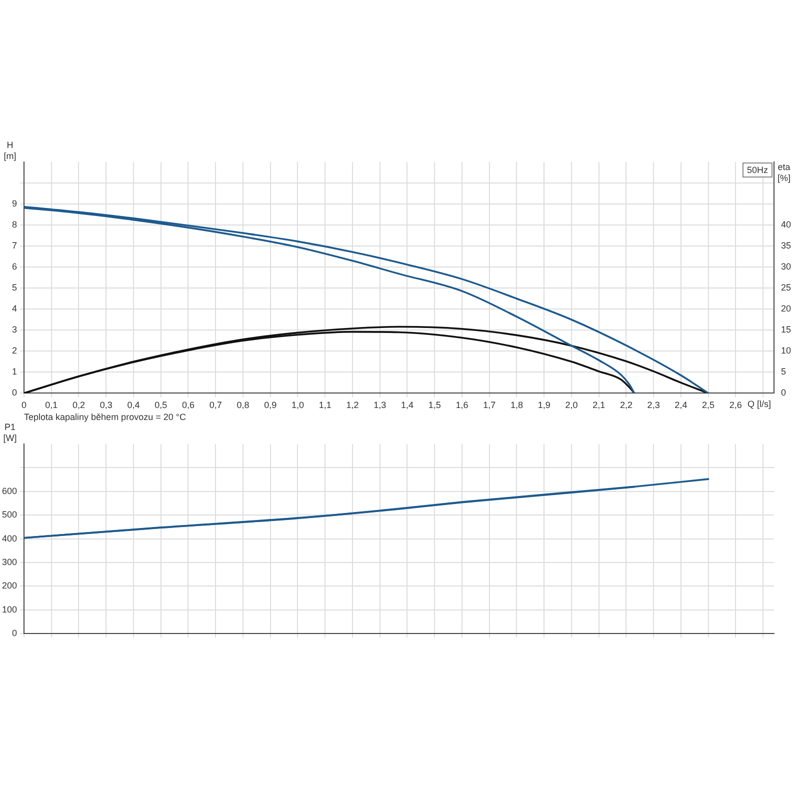  I want to click on y-axis-title: P1 [W], so click(10, 432).